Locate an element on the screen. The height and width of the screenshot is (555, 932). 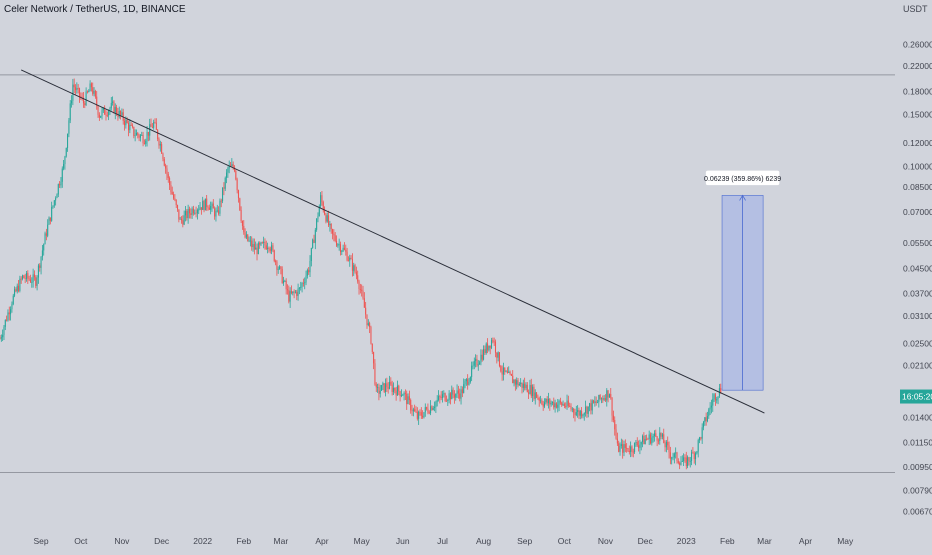
measure-label: 0.06239 (359.86%) 6239 is located at coordinates (742, 179).